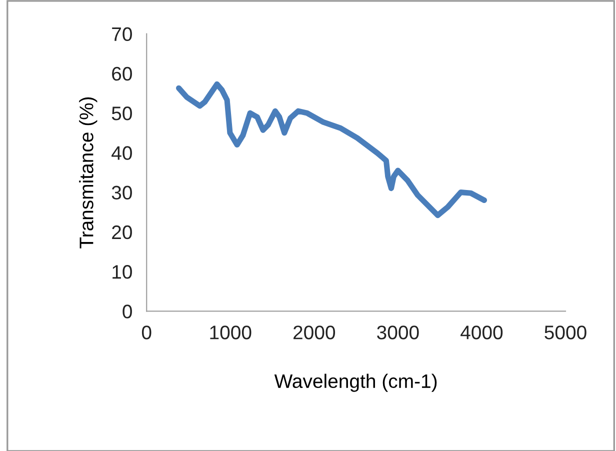  I want to click on y-tick-label: 50, so click(122, 113).